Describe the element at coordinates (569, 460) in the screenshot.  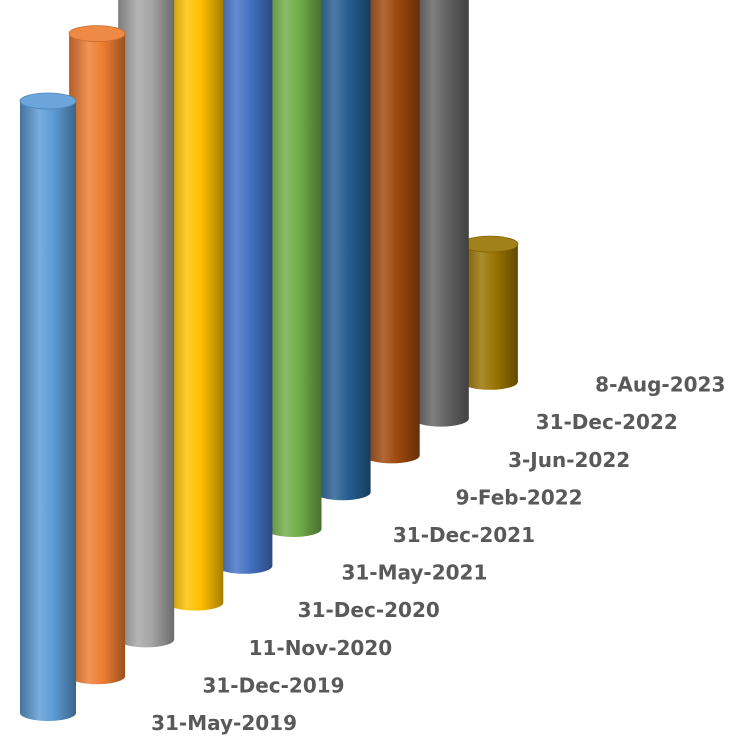
I see `x-tick-label: 3-Jun-2022` at that location.